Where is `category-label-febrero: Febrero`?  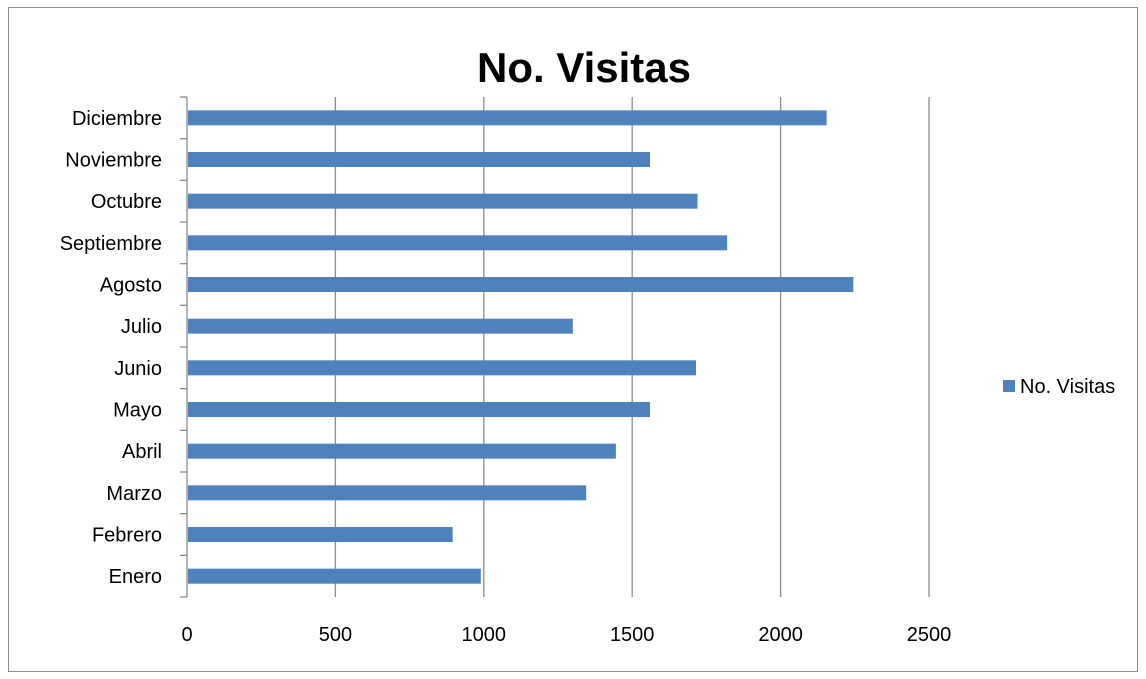
category-label-febrero: Febrero is located at coordinates (127, 536).